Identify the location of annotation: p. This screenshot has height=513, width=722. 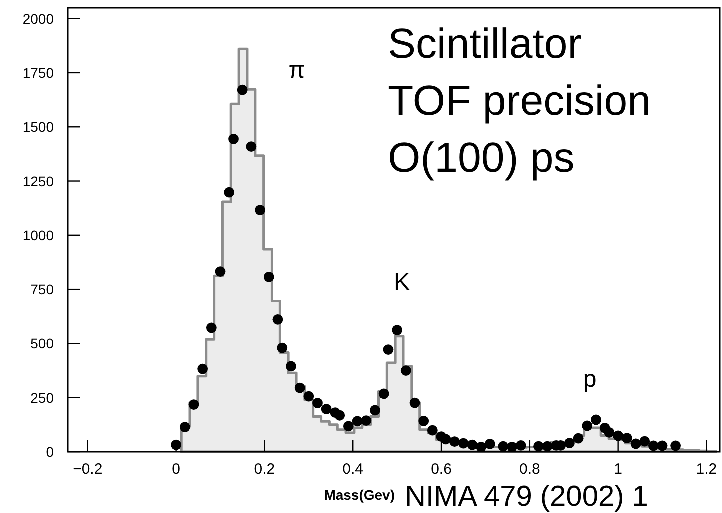
(590, 379).